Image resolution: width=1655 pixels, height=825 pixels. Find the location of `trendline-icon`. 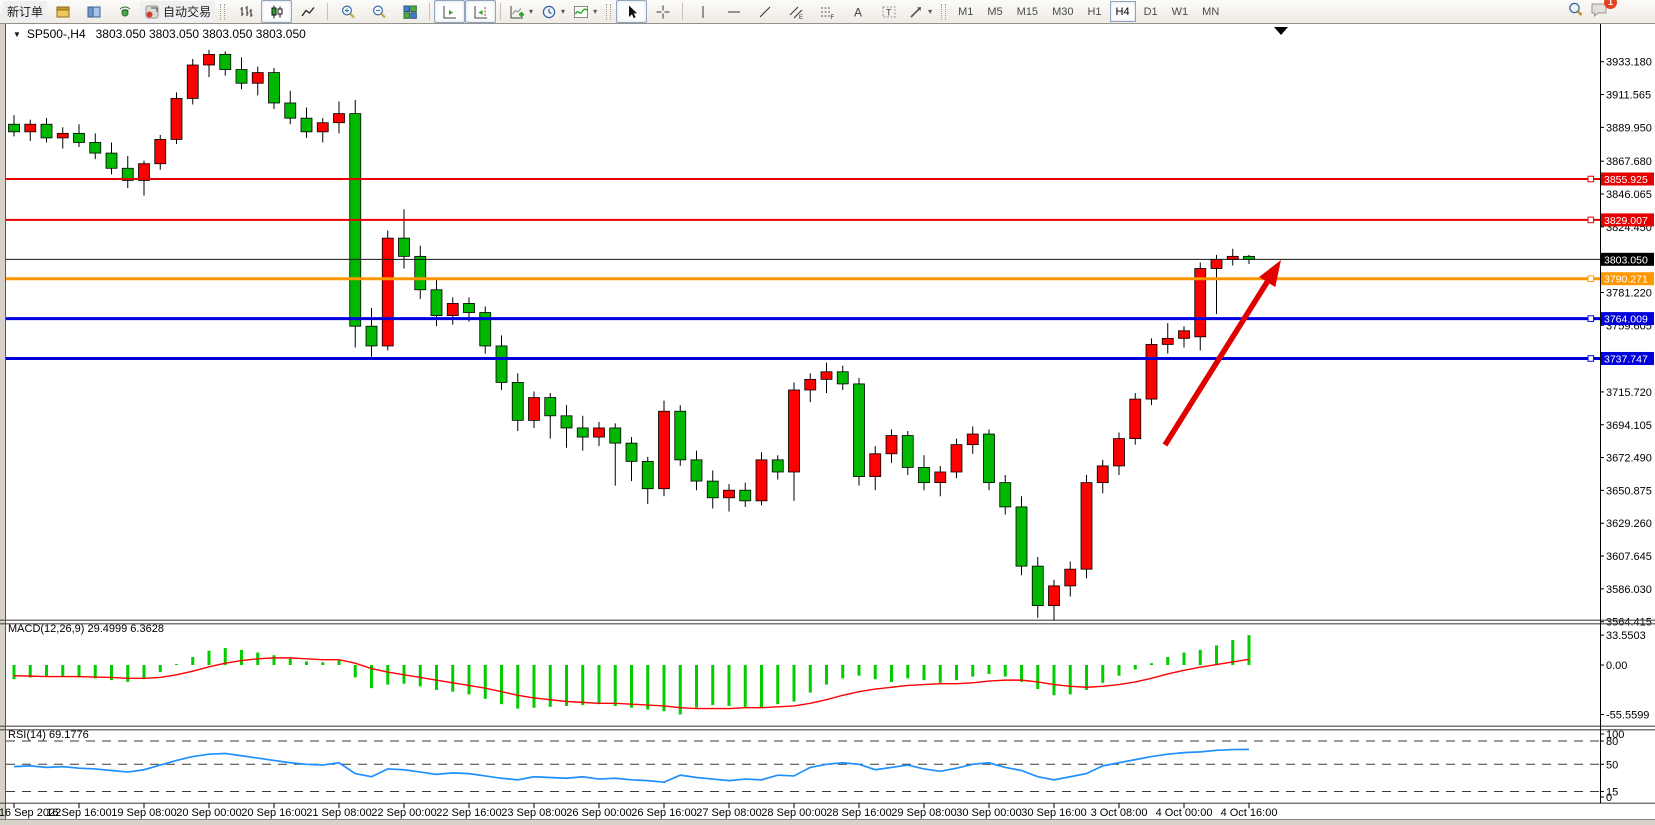

trendline-icon is located at coordinates (764, 11).